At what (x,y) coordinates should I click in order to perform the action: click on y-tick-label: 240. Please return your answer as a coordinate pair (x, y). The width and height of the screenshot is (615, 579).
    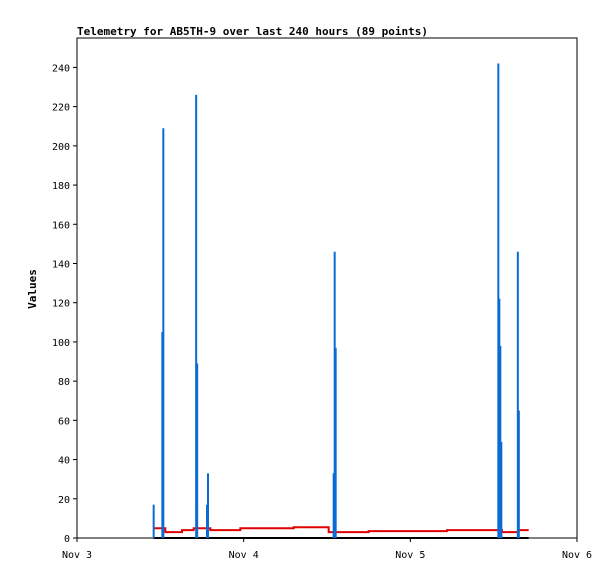
    Looking at the image, I should click on (61, 68).